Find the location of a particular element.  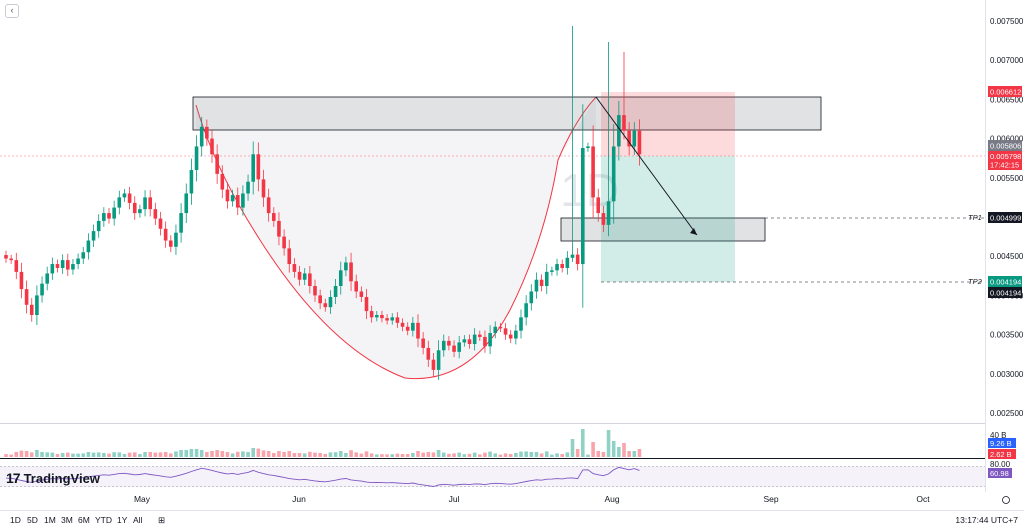

range-ytd: YTD is located at coordinates (103, 520).